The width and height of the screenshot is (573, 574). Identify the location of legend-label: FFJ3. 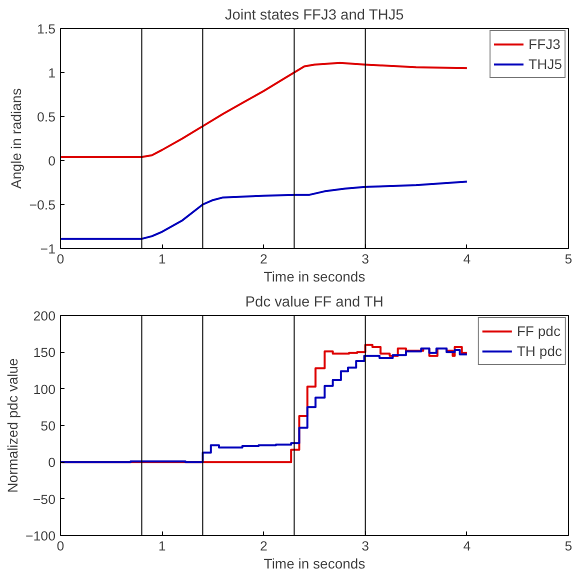
(544, 44).